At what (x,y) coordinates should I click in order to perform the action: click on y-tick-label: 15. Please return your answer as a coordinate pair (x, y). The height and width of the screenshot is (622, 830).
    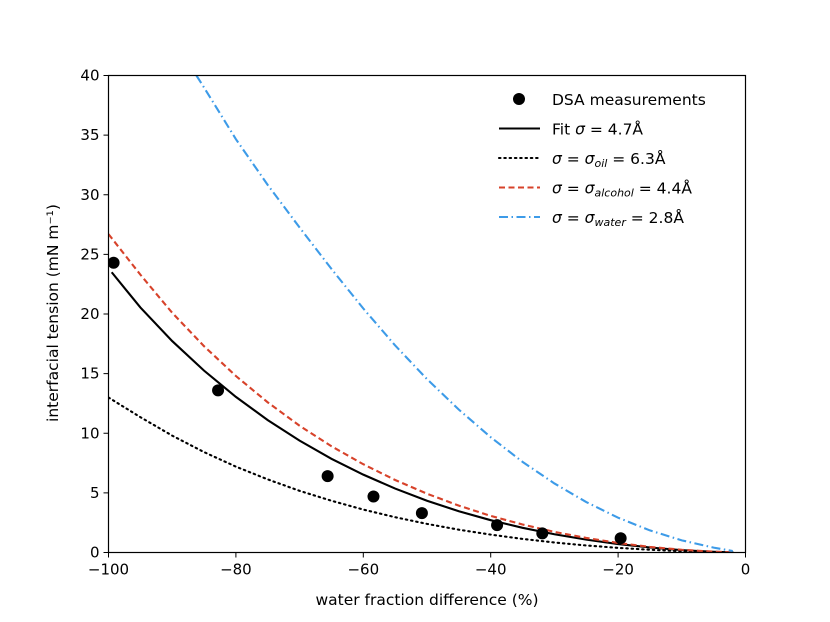
    Looking at the image, I should click on (89, 374).